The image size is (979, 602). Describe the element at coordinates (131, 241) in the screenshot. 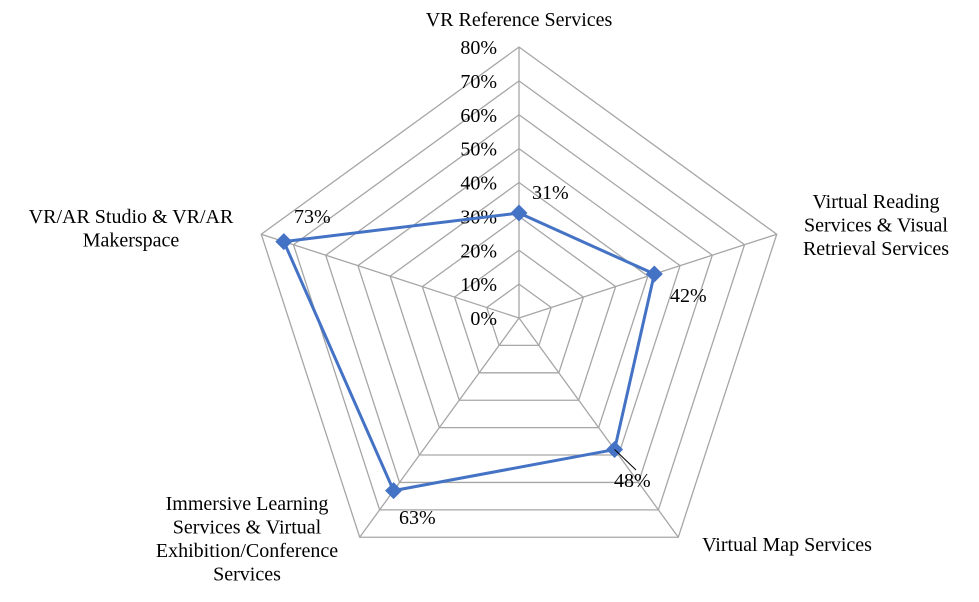

I see `category-label: Makerspace` at that location.